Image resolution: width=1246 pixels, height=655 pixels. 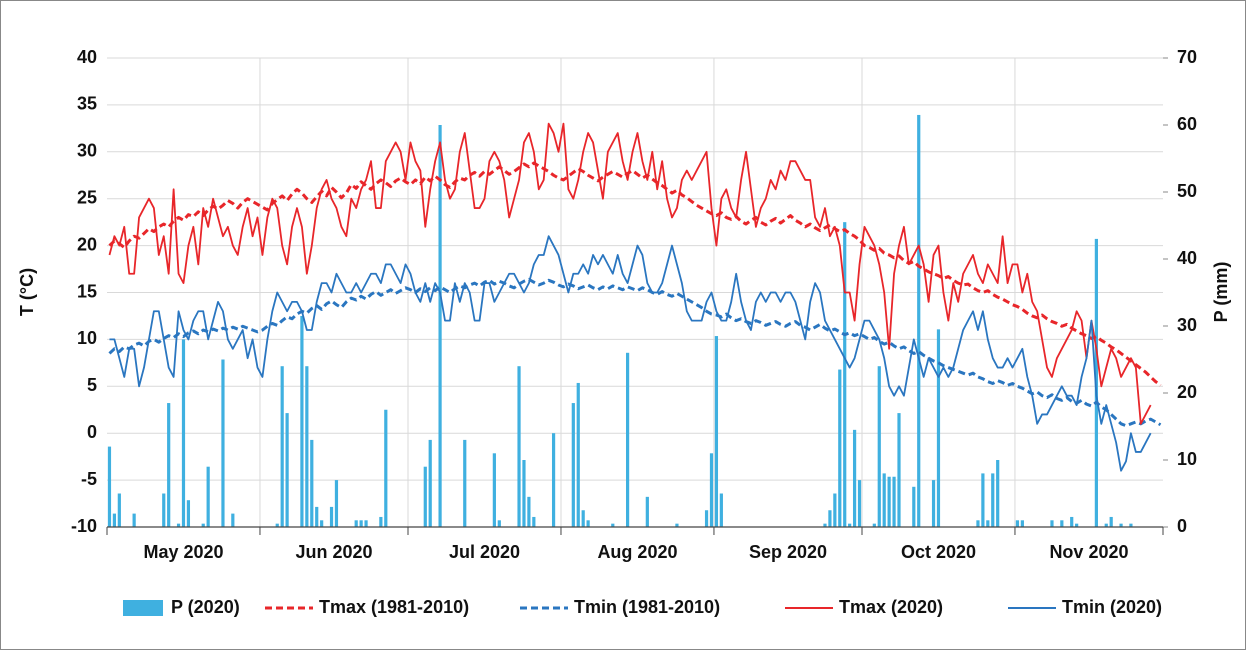 I want to click on y2-tick-label: 40, so click(x=1187, y=258).